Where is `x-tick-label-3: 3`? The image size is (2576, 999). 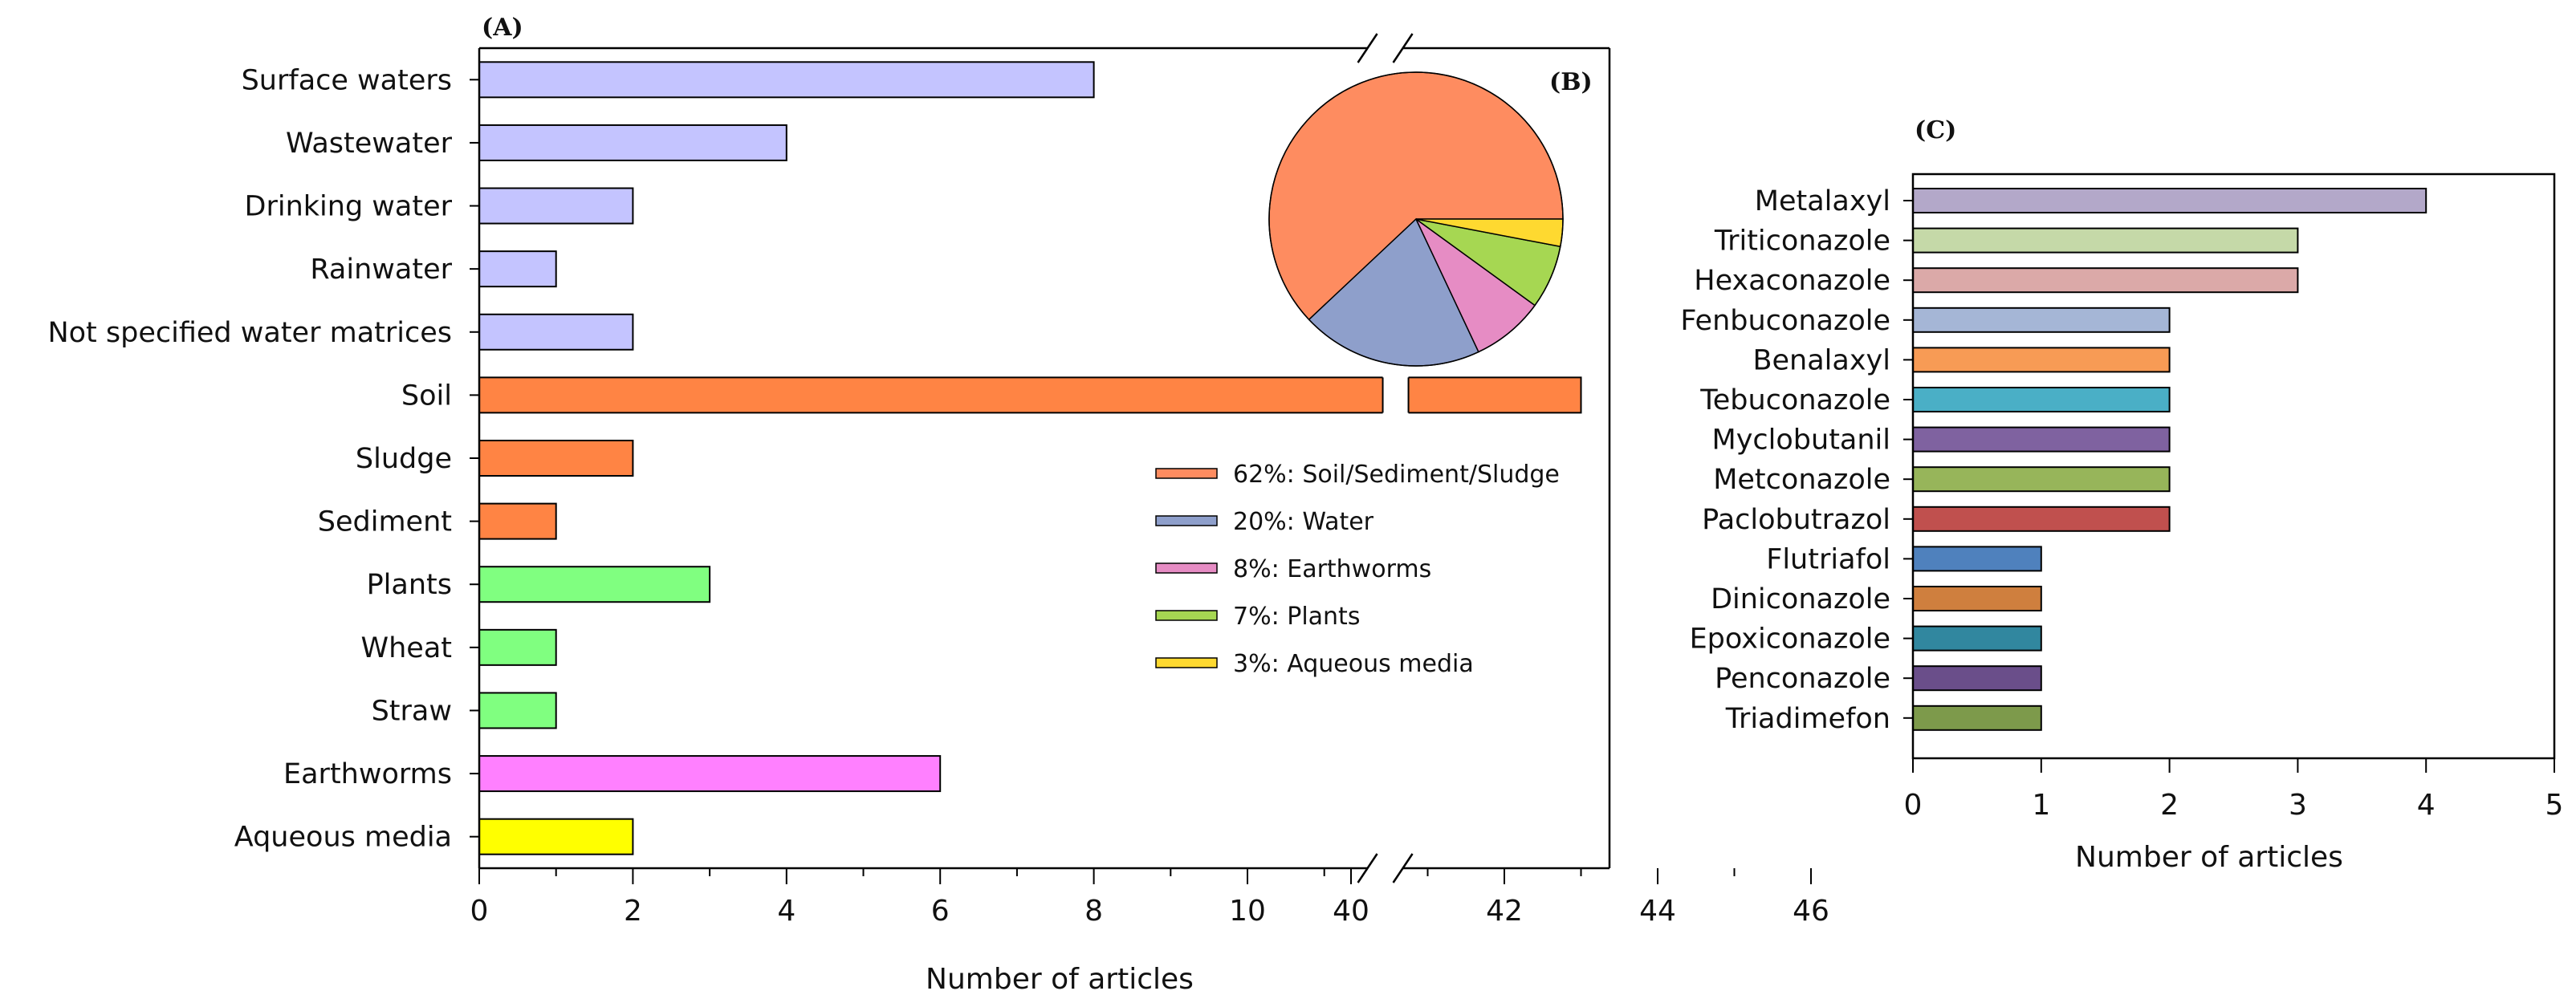
x-tick-label-3: 3 is located at coordinates (2298, 805).